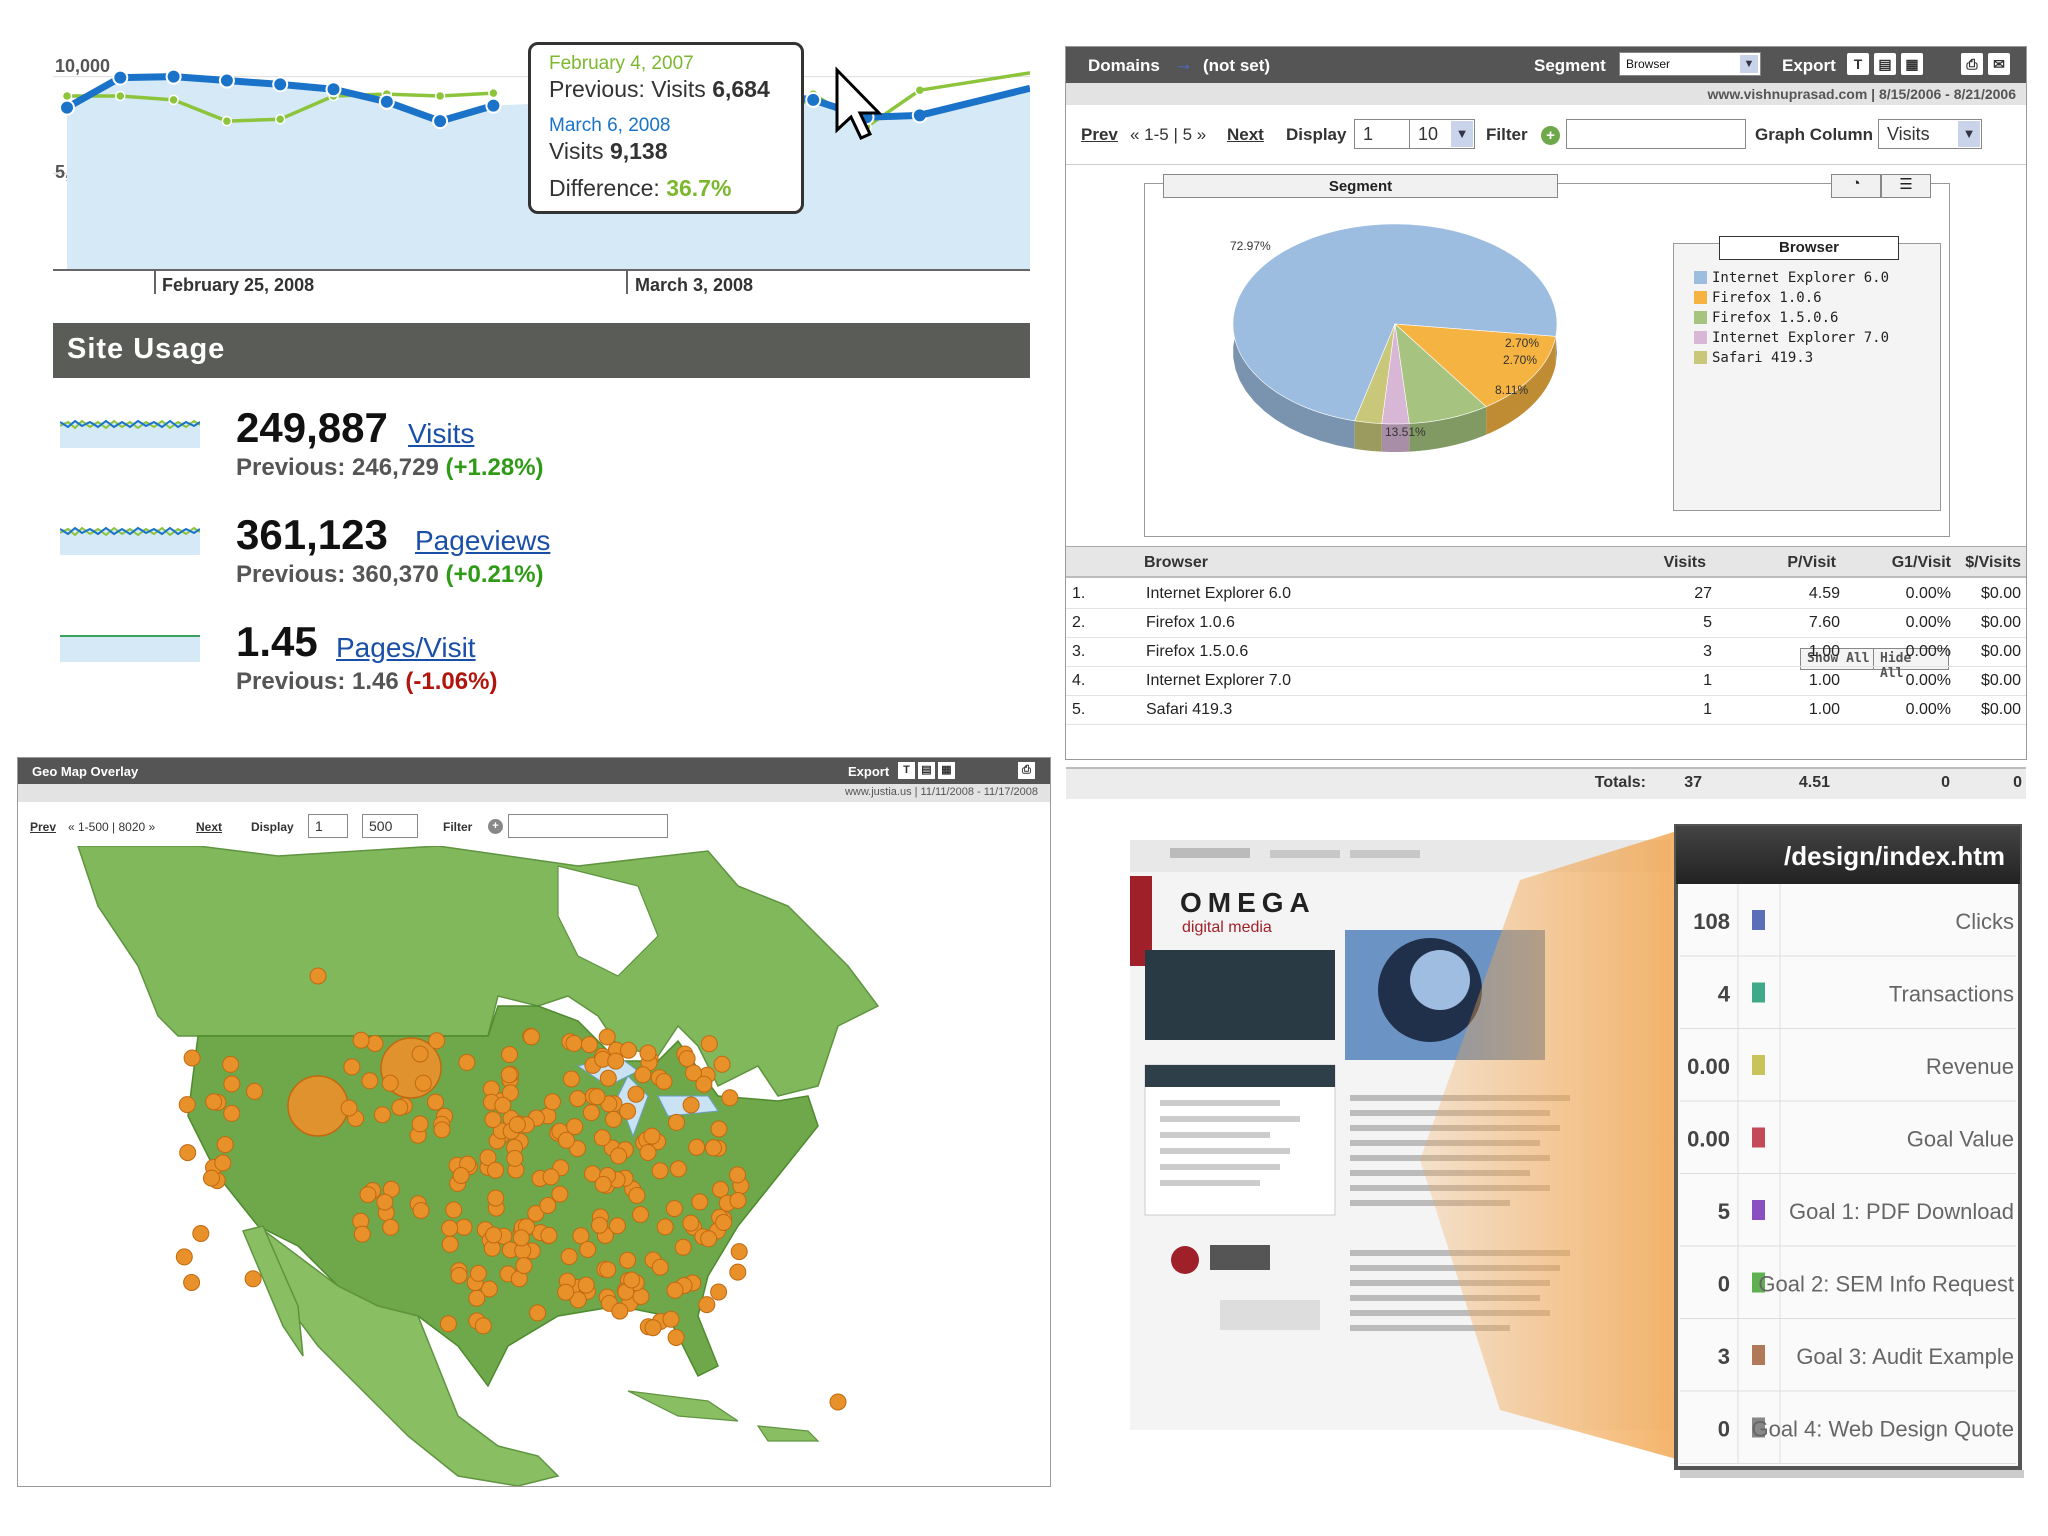 The width and height of the screenshot is (2048, 1536). What do you see at coordinates (1026, 770) in the screenshot?
I see `print-icon: ⎙` at bounding box center [1026, 770].